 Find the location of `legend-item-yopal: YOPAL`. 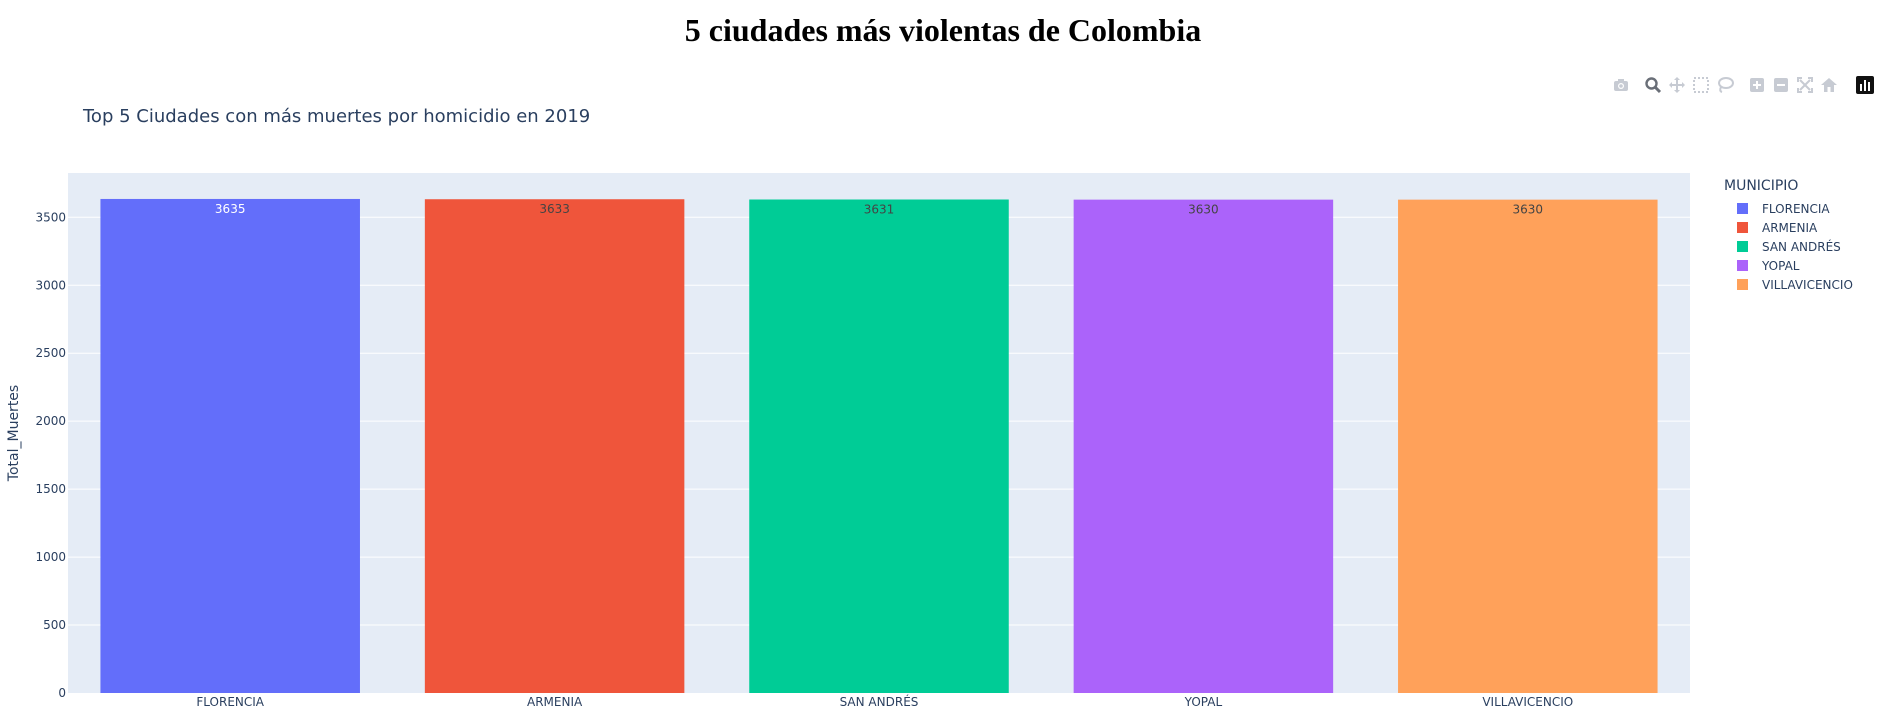

legend-item-yopal: YOPAL is located at coordinates (1788, 265).